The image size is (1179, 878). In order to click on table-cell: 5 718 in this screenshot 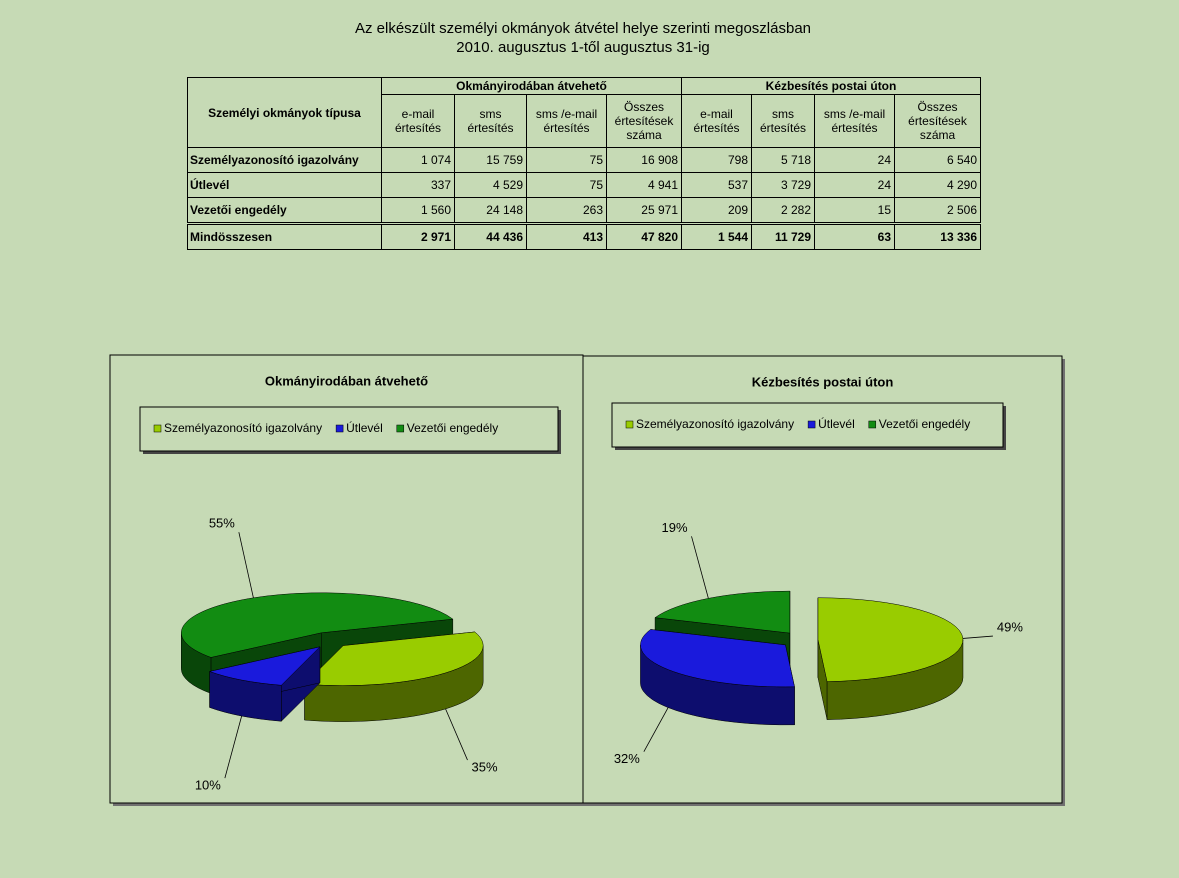, I will do `click(783, 160)`.